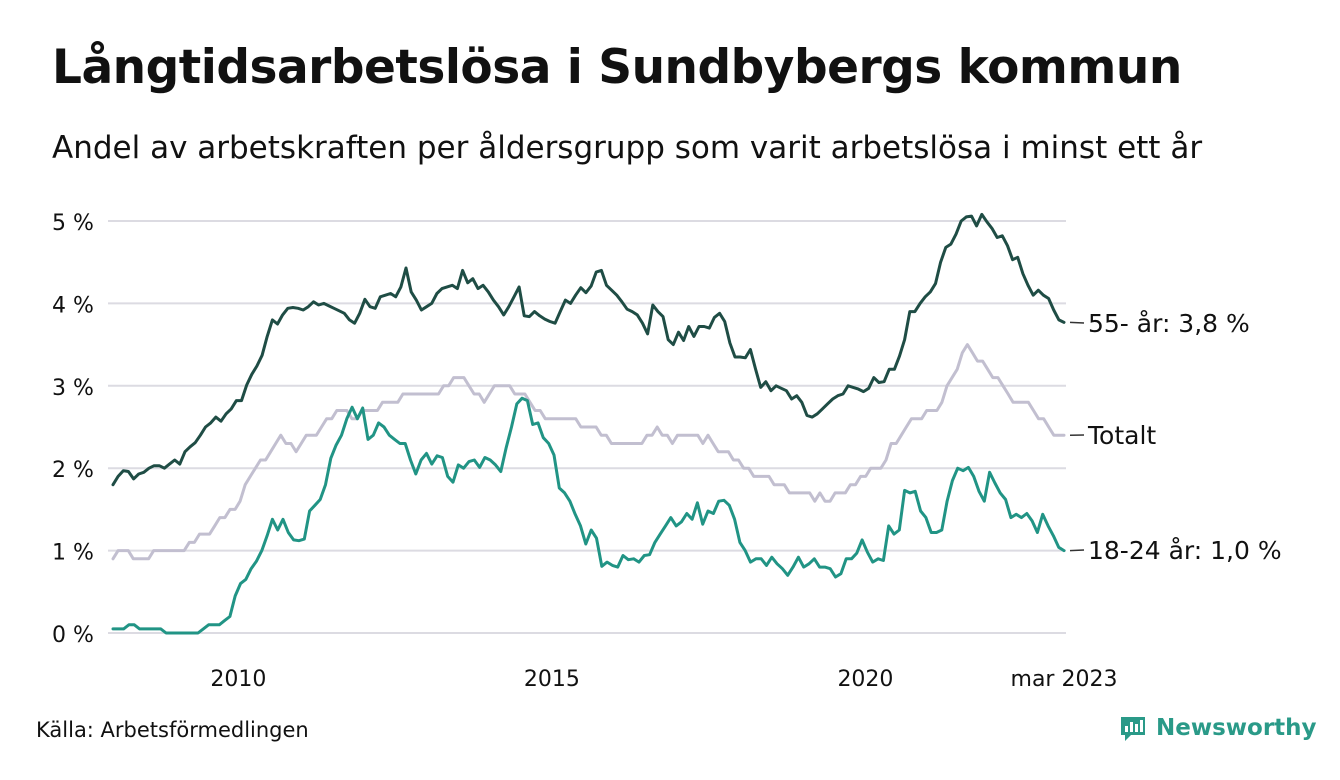  What do you see at coordinates (663, 679) in the screenshot?
I see `x-axis-tick-labels: 2010 2015 2020 mar 2023` at bounding box center [663, 679].